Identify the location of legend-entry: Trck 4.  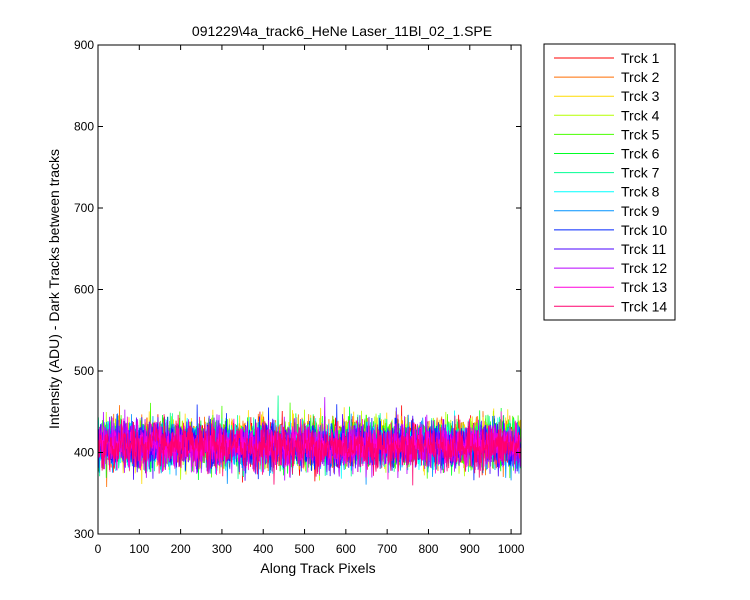
(607, 115).